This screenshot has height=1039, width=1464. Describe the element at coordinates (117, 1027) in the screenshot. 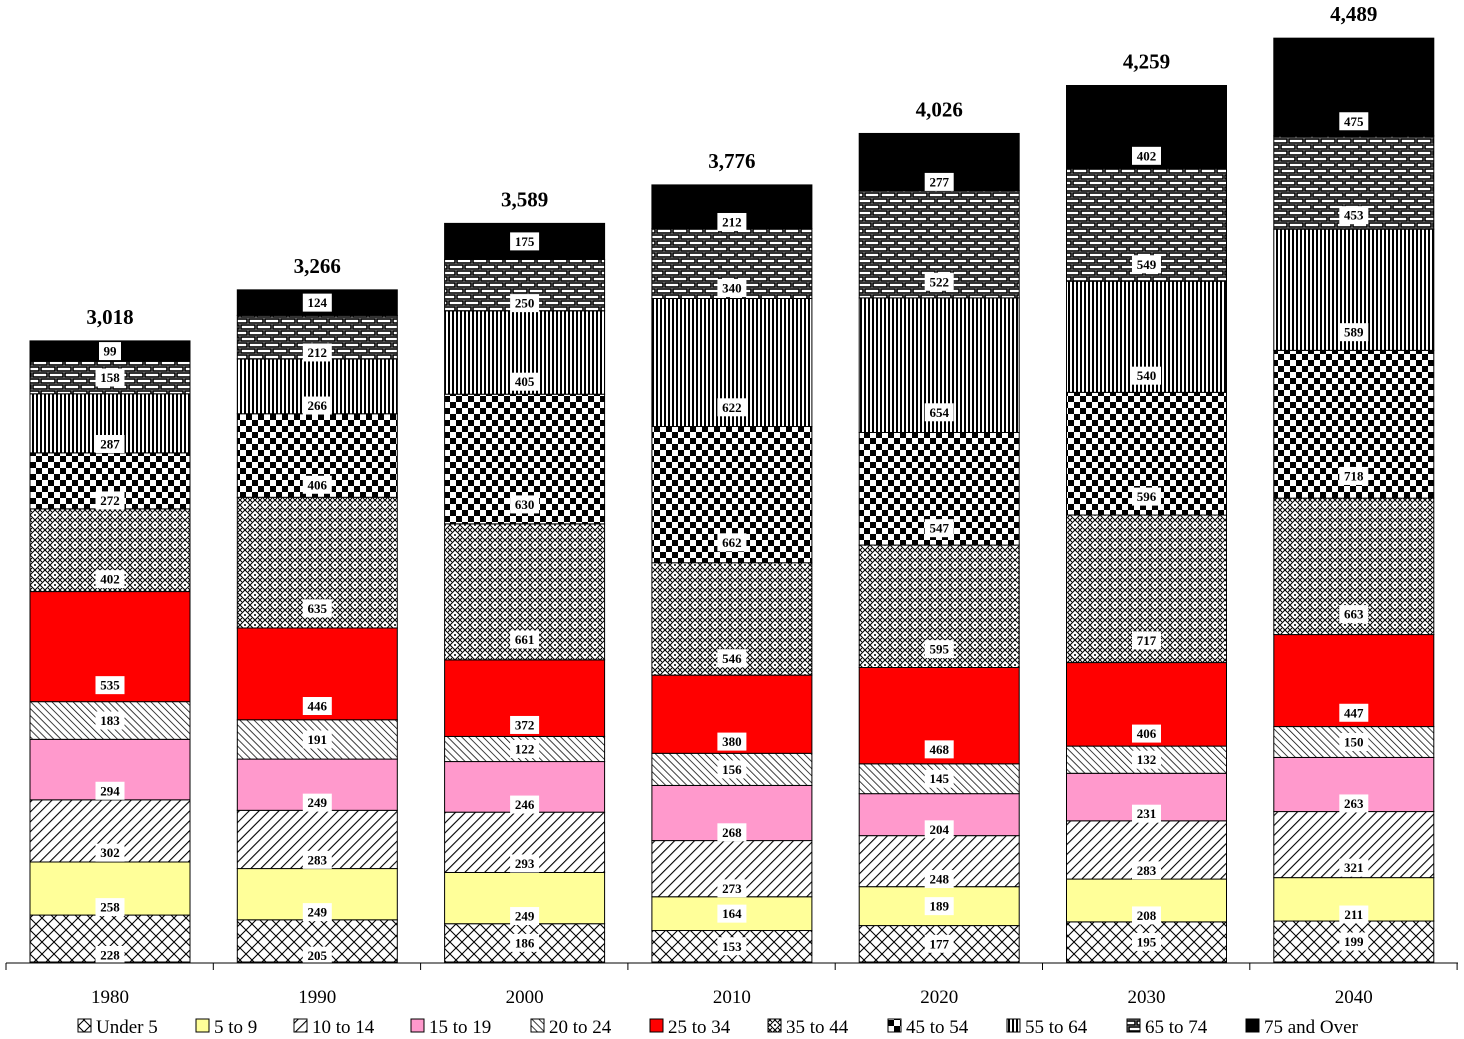

I see `legend-item-under-5: Under 5` at that location.